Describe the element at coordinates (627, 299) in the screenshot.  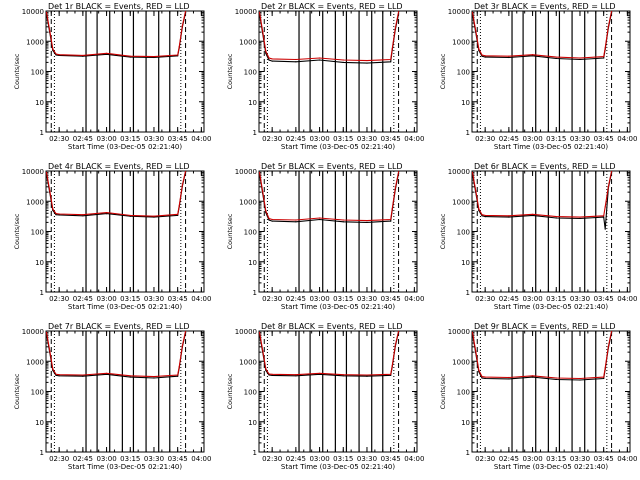
I see `x-tick-label: 04:00` at that location.